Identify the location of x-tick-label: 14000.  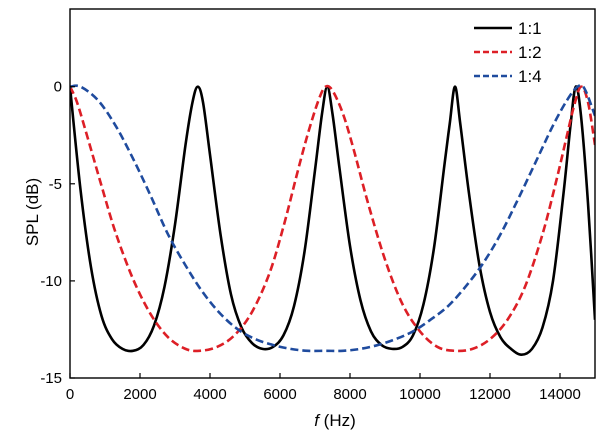
(560, 394).